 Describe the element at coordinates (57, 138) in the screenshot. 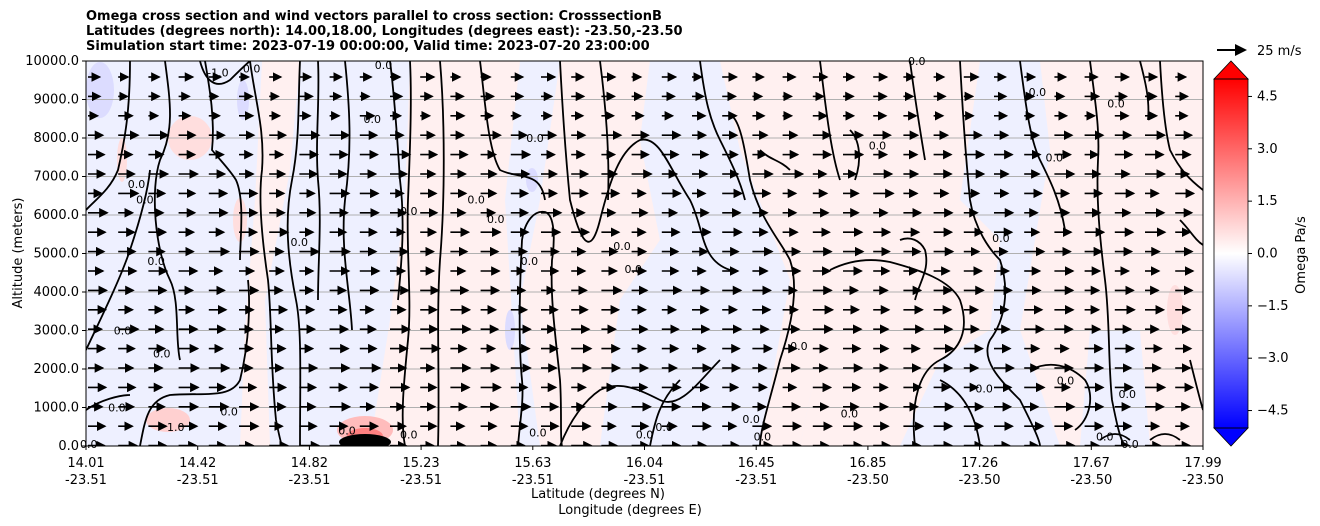

I see `y-tick-label: 8000.0` at that location.